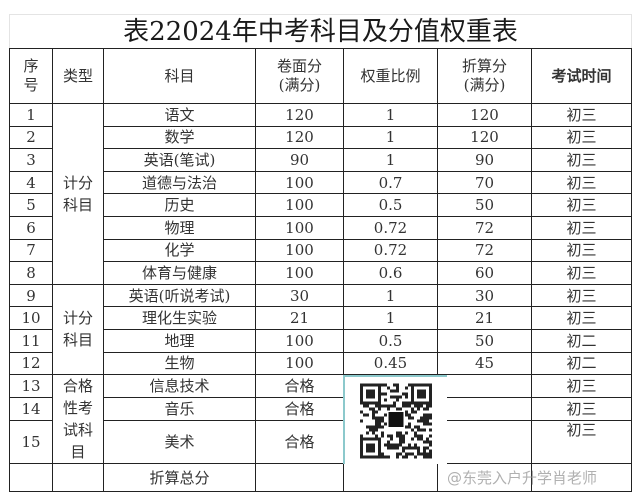  What do you see at coordinates (179, 318) in the screenshot?
I see `subject: 理化生实验` at bounding box center [179, 318].